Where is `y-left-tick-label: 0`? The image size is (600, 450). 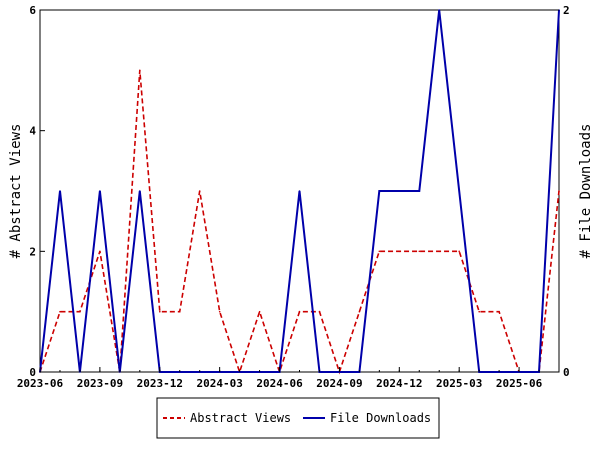 y-left-tick-label: 0 is located at coordinates (32, 372).